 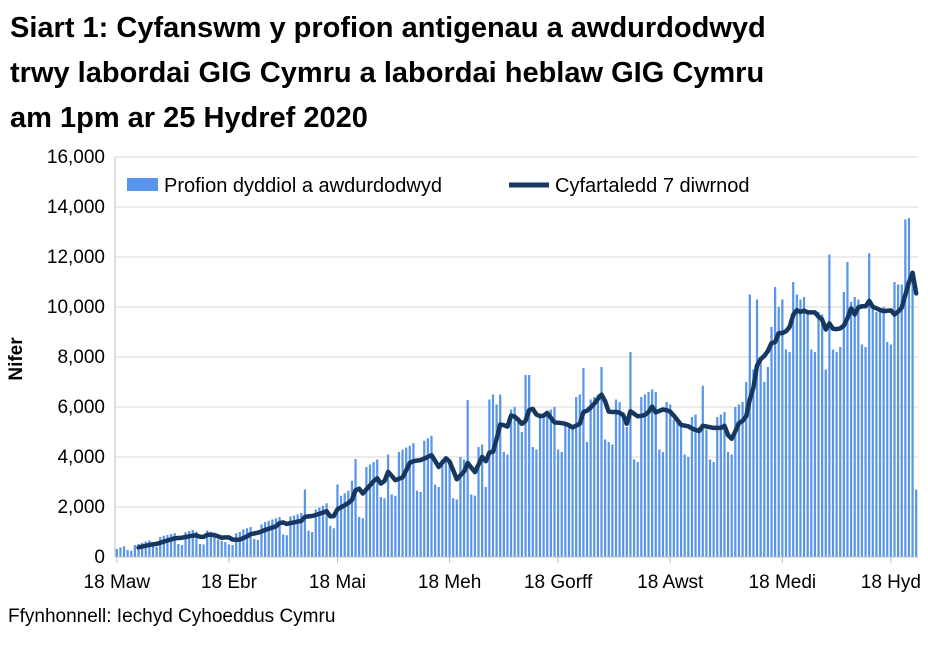 What do you see at coordinates (337, 582) in the screenshot?
I see `x-tick-label: 18 Mai` at bounding box center [337, 582].